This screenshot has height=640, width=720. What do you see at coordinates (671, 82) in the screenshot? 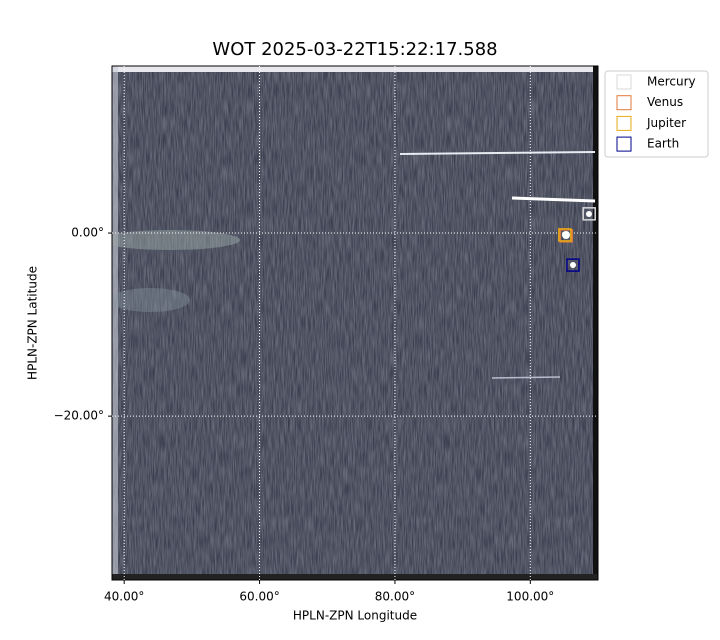
I see `legend-label: Mercury` at bounding box center [671, 82].